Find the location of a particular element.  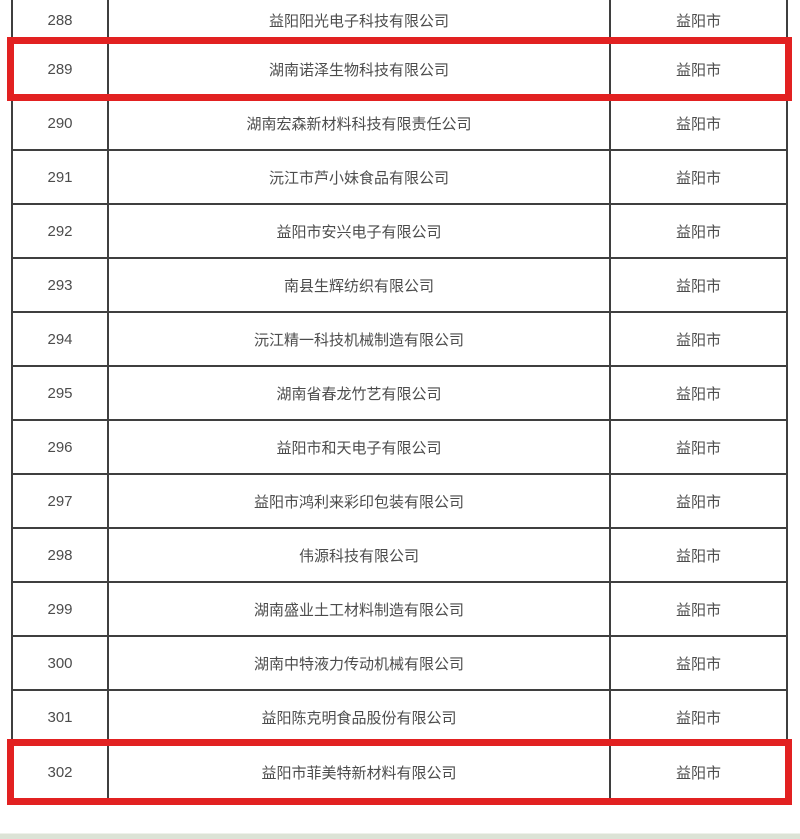

table-row: 288 益阳阳光电子科技有限公司 益阳市 is located at coordinates (399, 21).